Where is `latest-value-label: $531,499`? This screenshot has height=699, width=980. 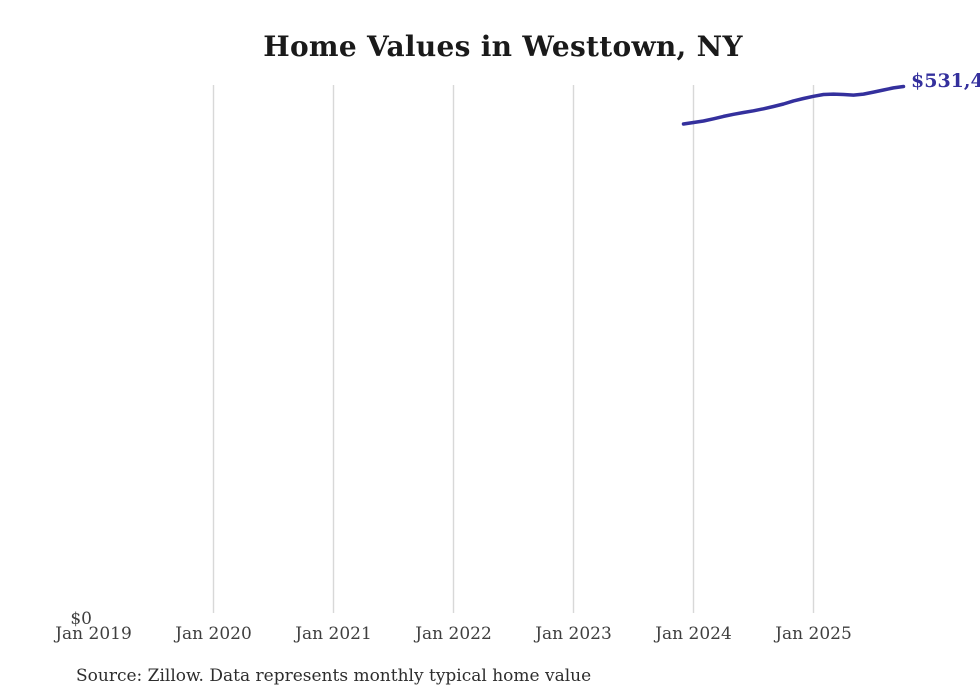
latest-value-label: $531,499 is located at coordinates (945, 81).